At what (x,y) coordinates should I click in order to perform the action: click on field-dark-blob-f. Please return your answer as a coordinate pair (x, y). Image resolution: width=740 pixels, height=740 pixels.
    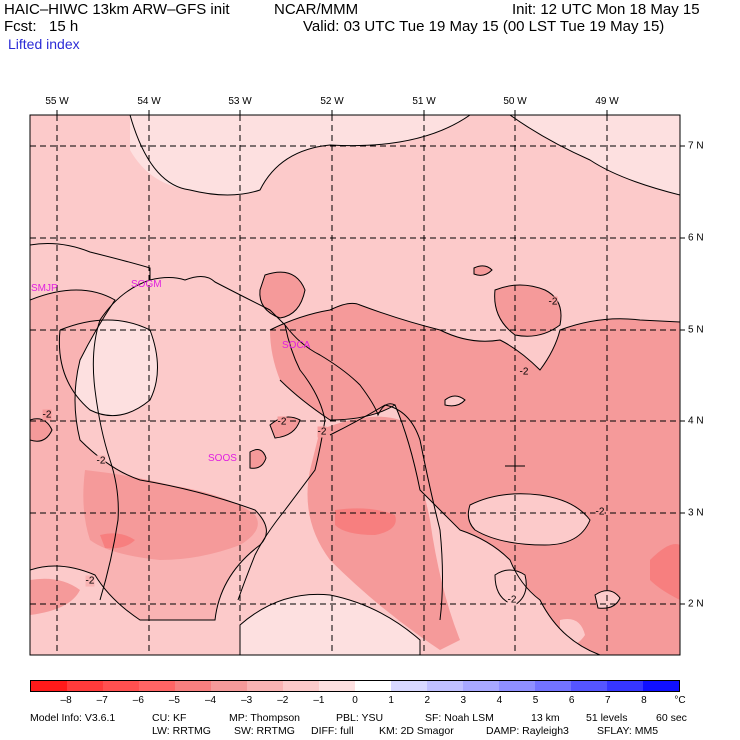
    Looking at the image, I should click on (41, 430).